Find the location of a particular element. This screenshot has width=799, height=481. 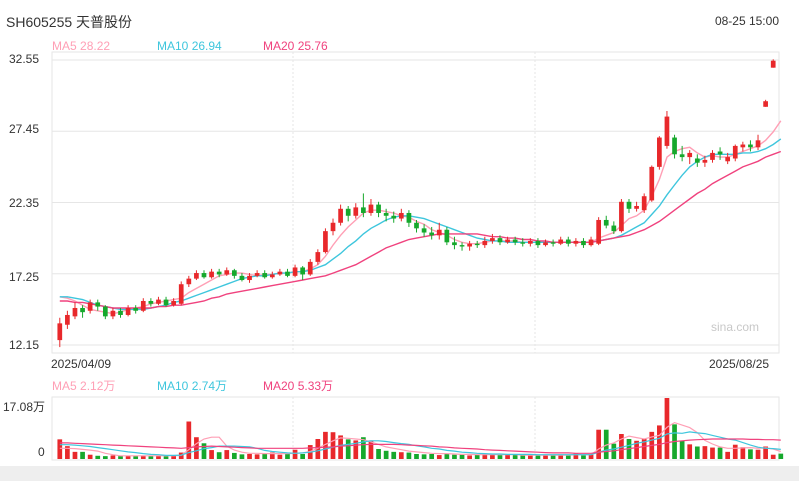

price-ma10-value: 26.94 is located at coordinates (206, 46).